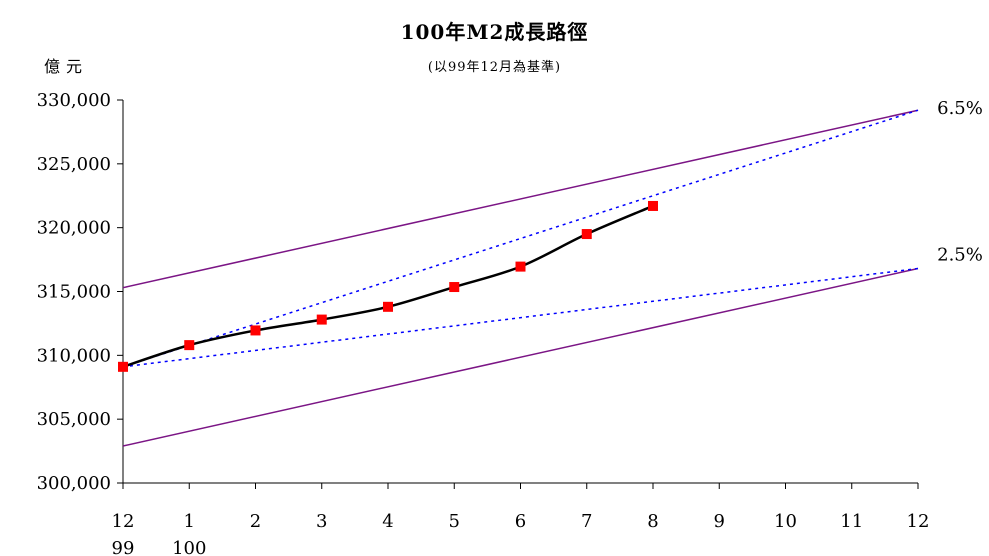 The height and width of the screenshot is (556, 989). Describe the element at coordinates (586, 521) in the screenshot. I see `x-tick-label: 7` at that location.